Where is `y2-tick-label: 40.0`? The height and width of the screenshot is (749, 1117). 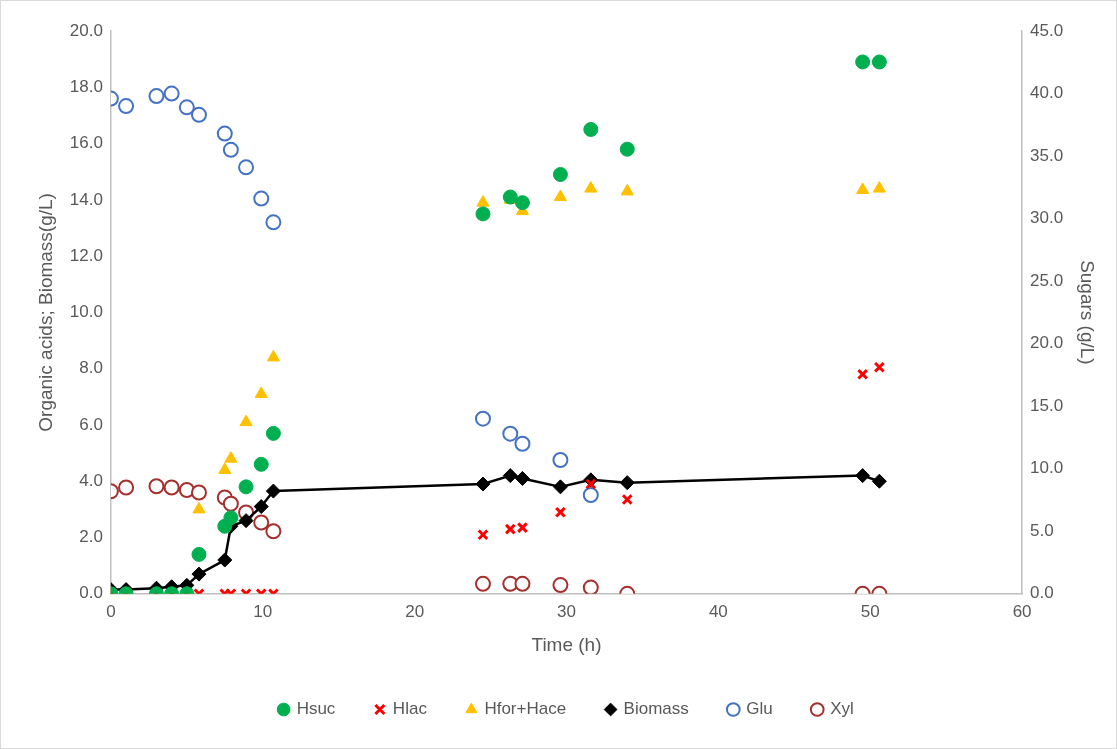
y2-tick-label: 40.0 is located at coordinates (1047, 93).